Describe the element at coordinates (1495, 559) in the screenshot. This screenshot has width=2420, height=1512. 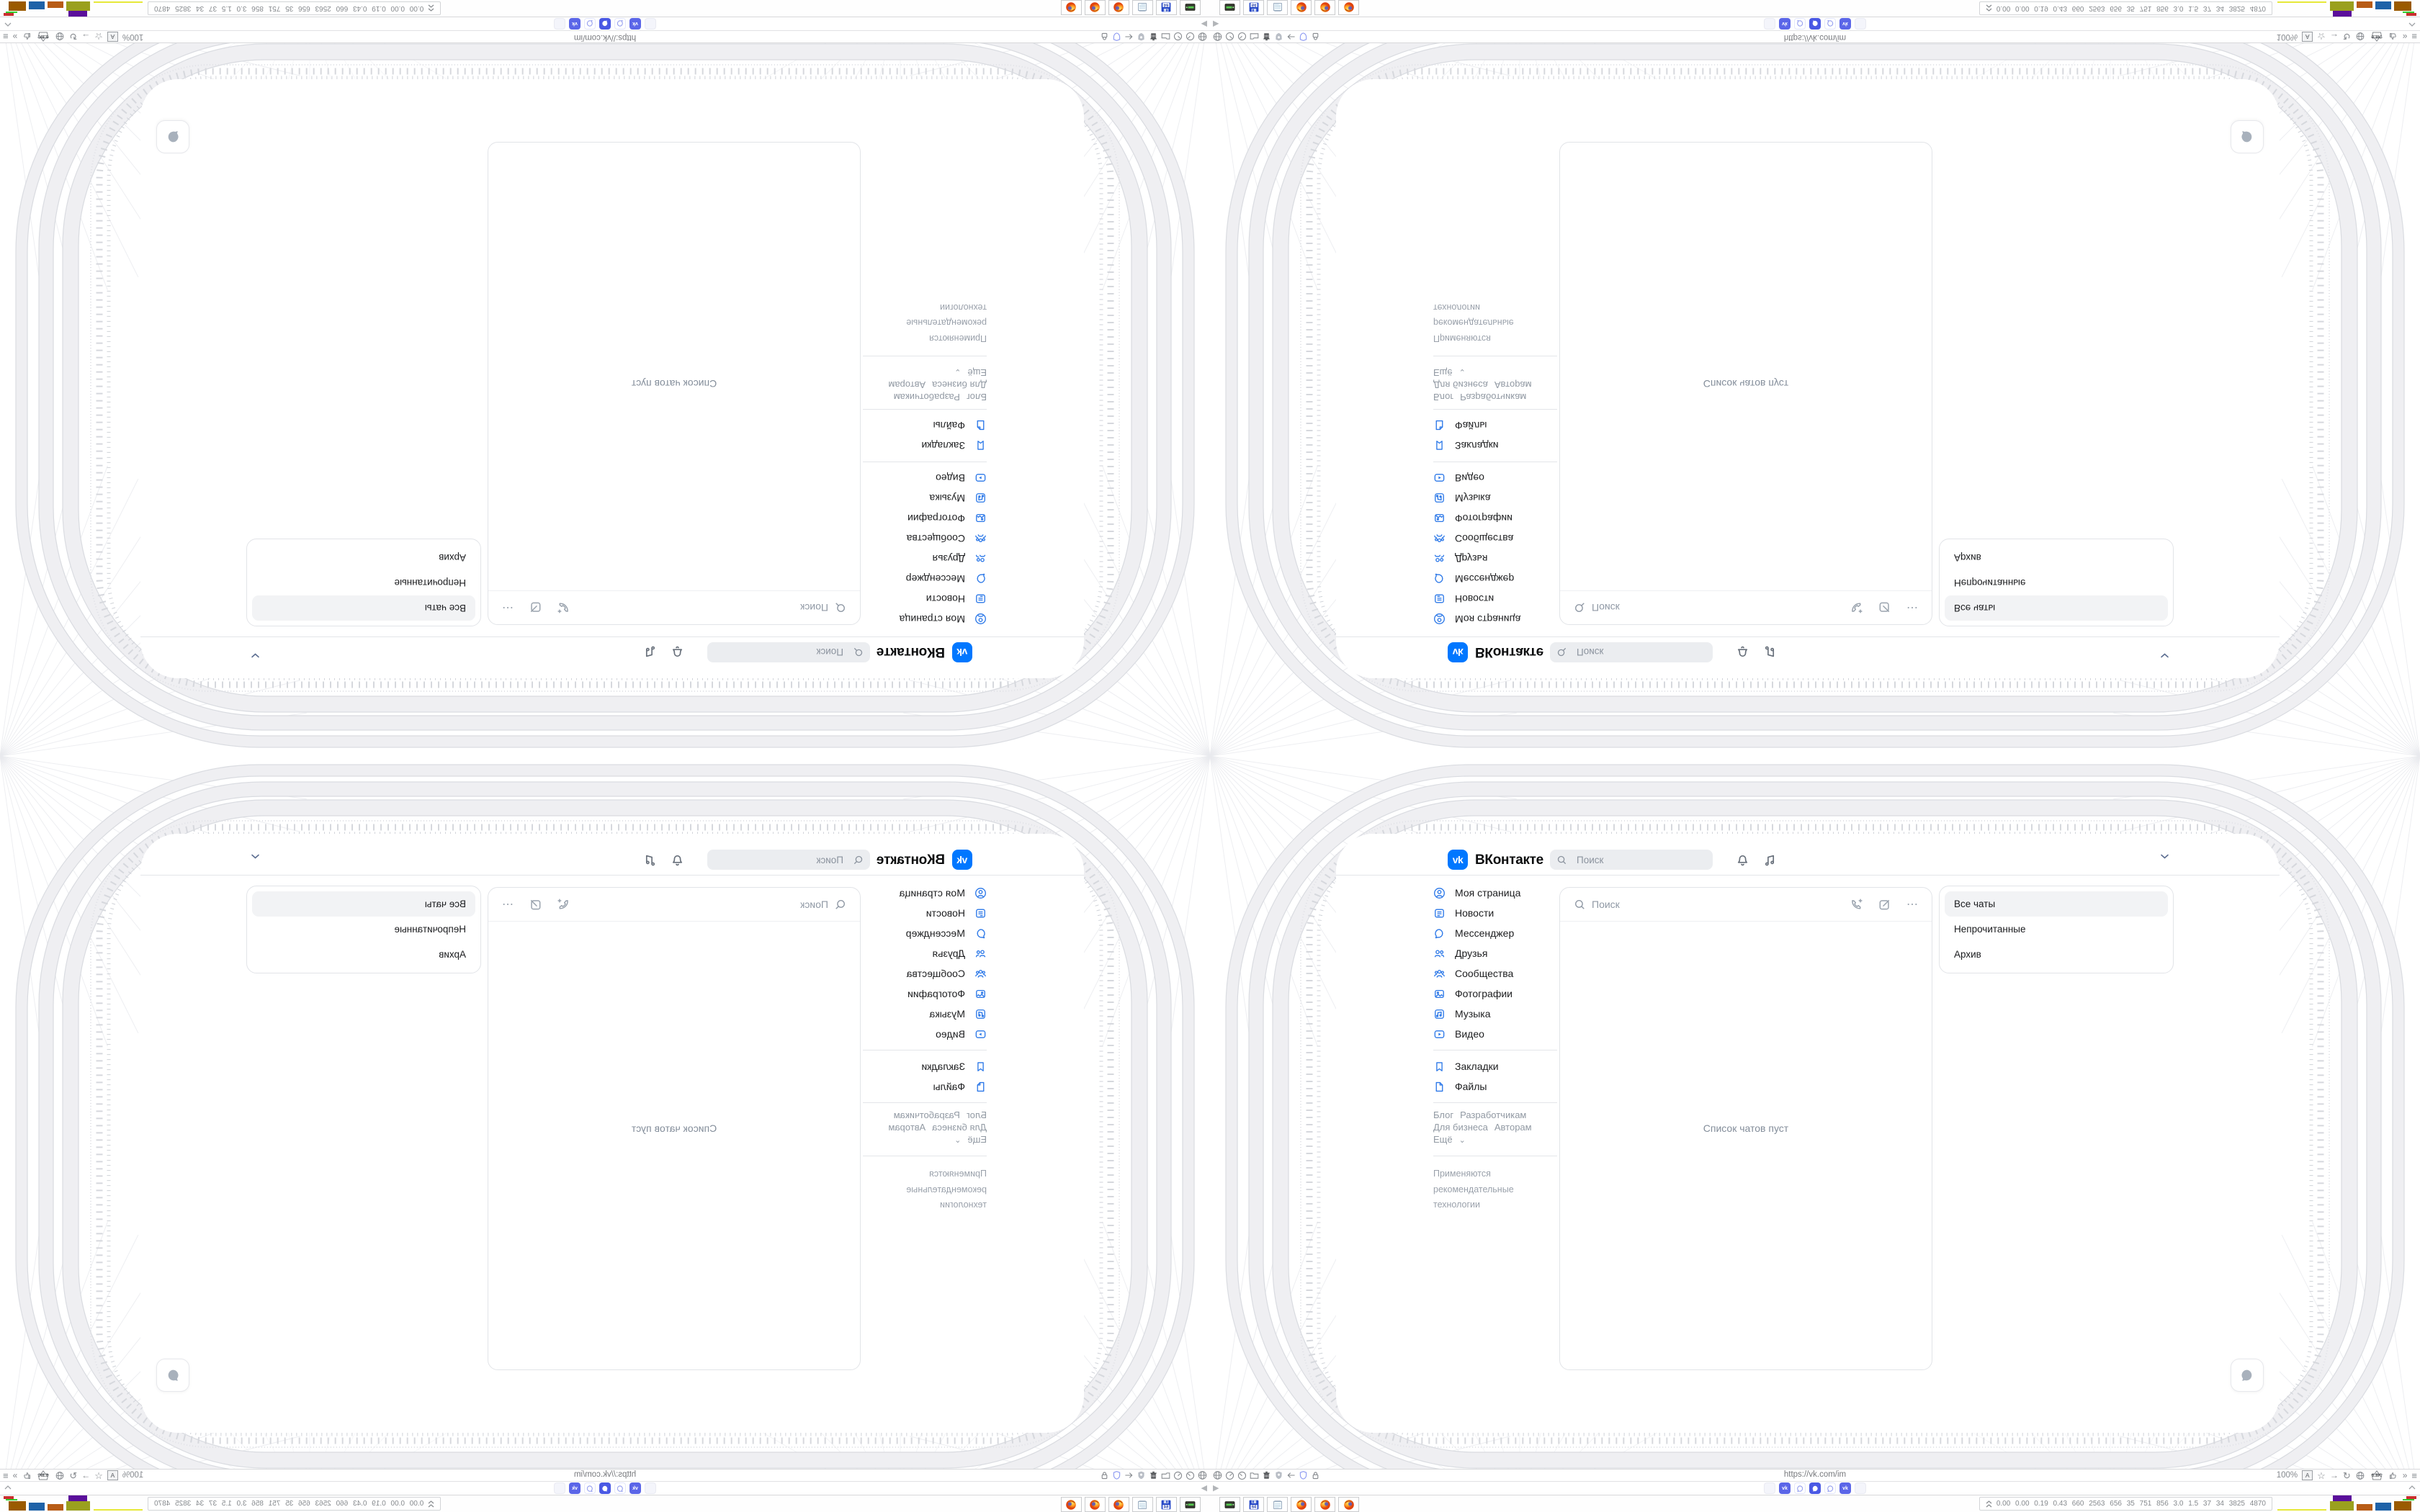
I see `sidebar-item-friends: Друзья` at that location.